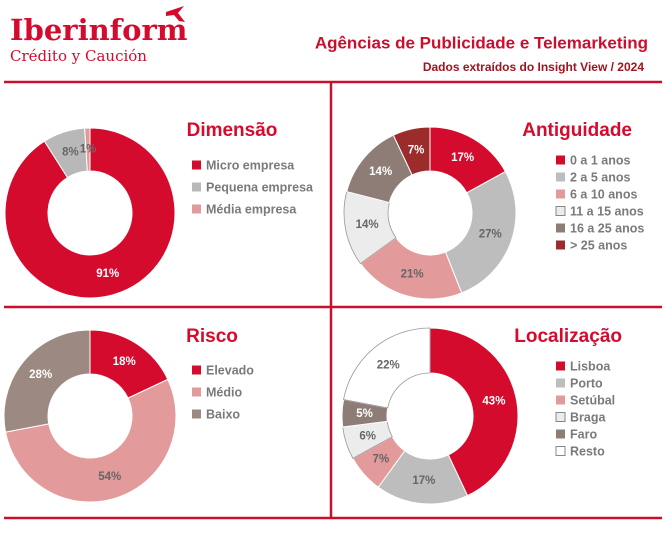 The image size is (666, 533). Describe the element at coordinates (367, 436) in the screenshot. I see `value-label: 6%` at that location.